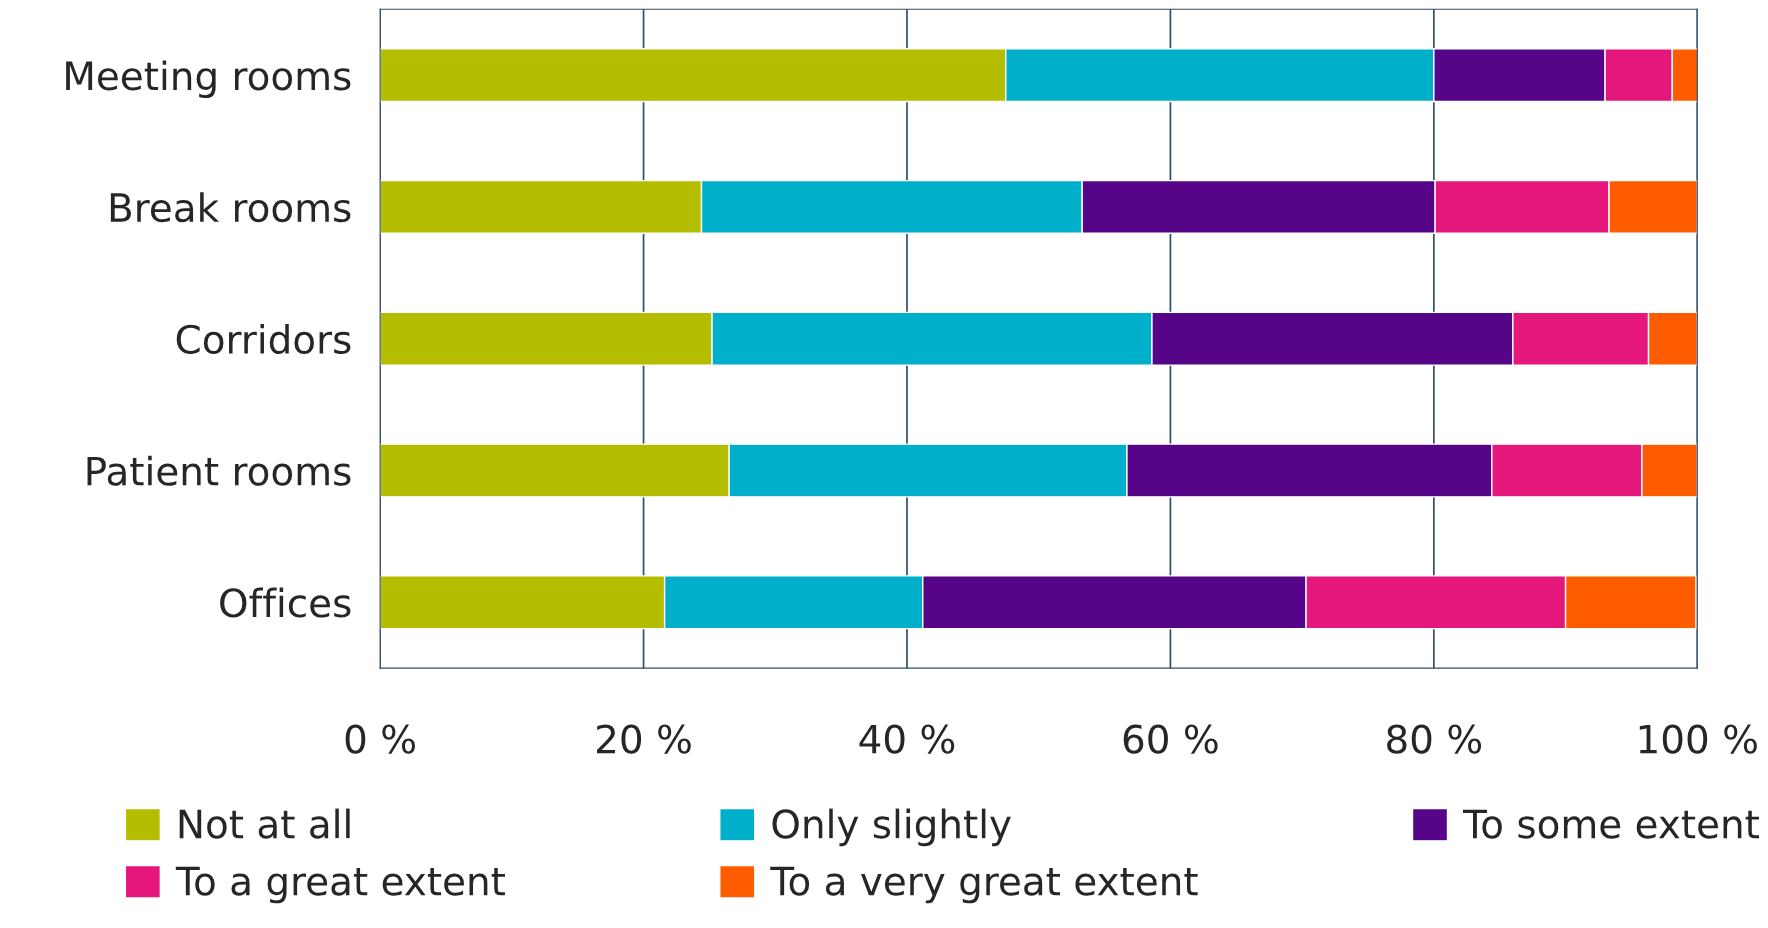  Describe the element at coordinates (1434, 739) in the screenshot. I see `x-tick-label: 80 %` at that location.